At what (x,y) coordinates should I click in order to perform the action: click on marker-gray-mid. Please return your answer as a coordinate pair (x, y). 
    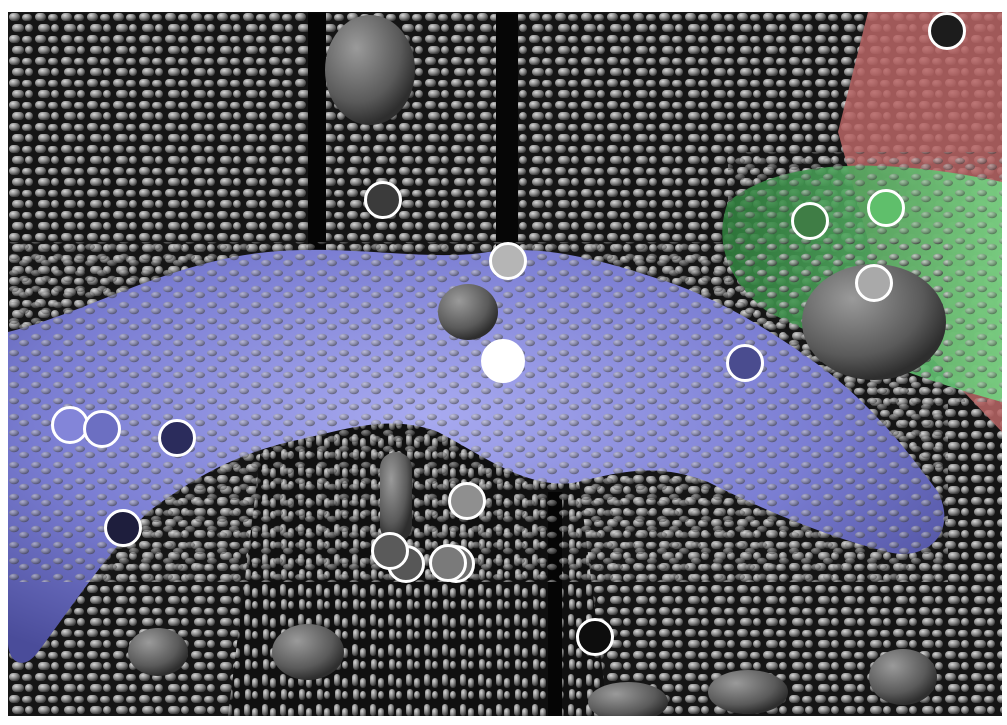
    Looking at the image, I should click on (467, 501).